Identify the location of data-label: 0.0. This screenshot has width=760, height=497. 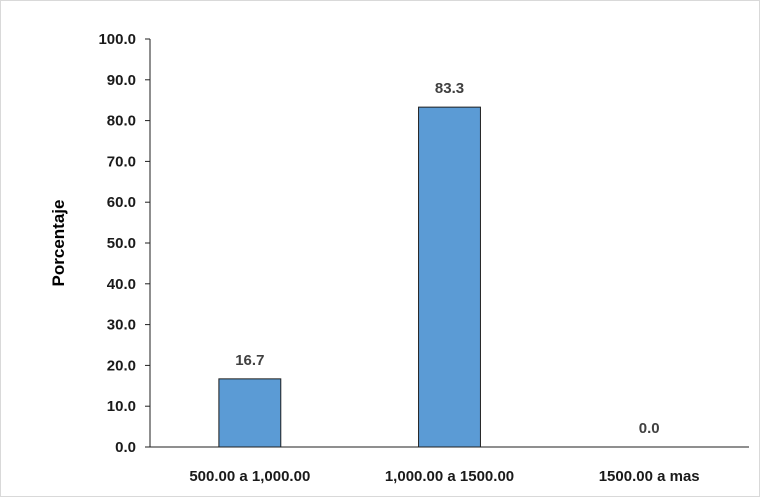
(649, 428).